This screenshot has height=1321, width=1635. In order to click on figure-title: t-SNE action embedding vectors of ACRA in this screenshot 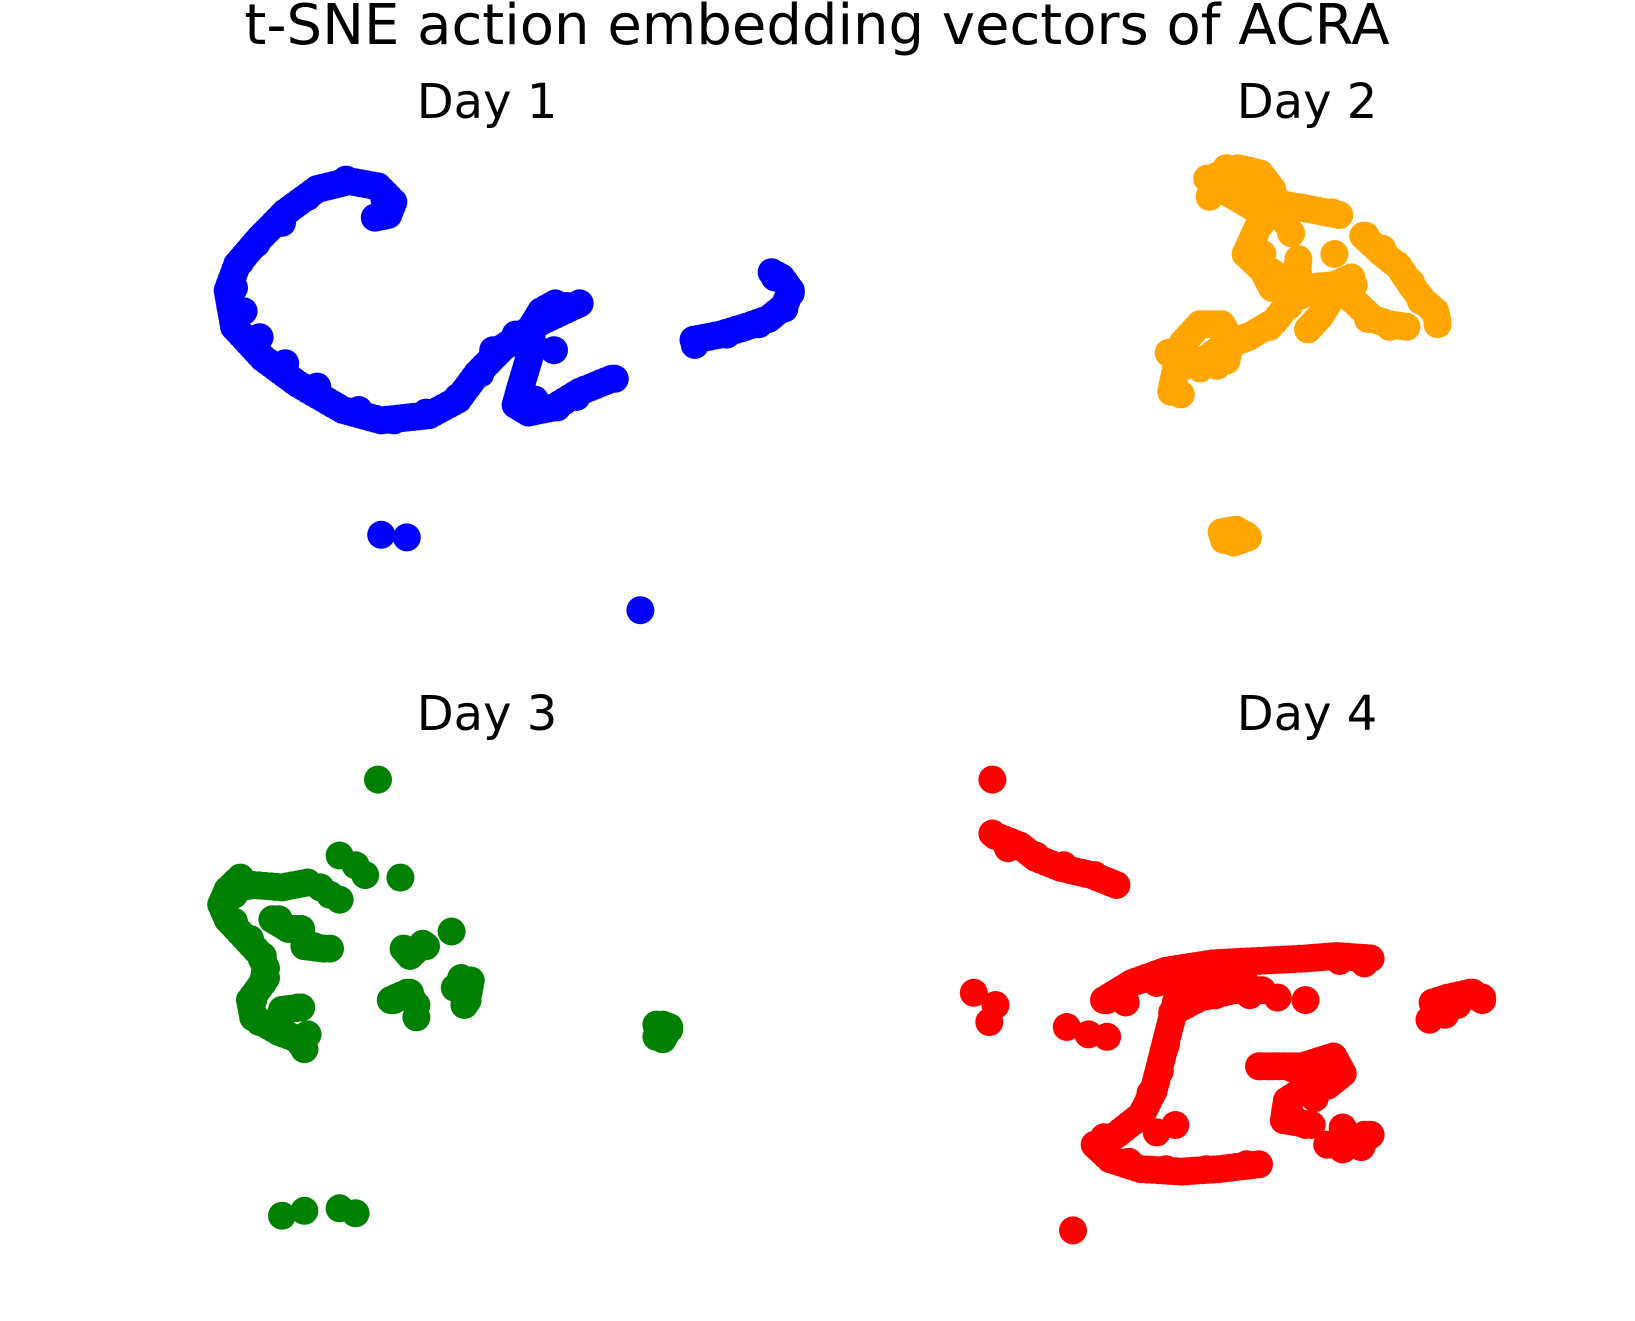, I will do `click(816, 29)`.